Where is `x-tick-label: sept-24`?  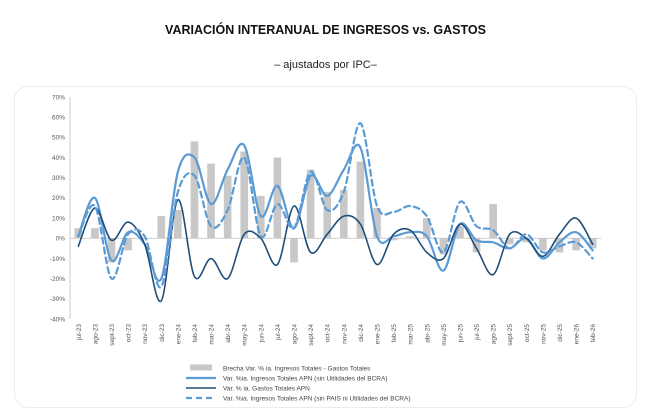 x-tick-label: sept-24 is located at coordinates (311, 335).